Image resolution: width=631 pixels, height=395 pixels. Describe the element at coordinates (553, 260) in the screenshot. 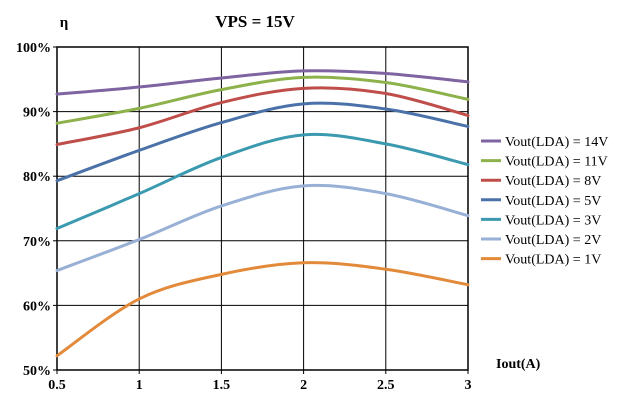

I see `legend-label: Vout(LDA) = 1V` at that location.